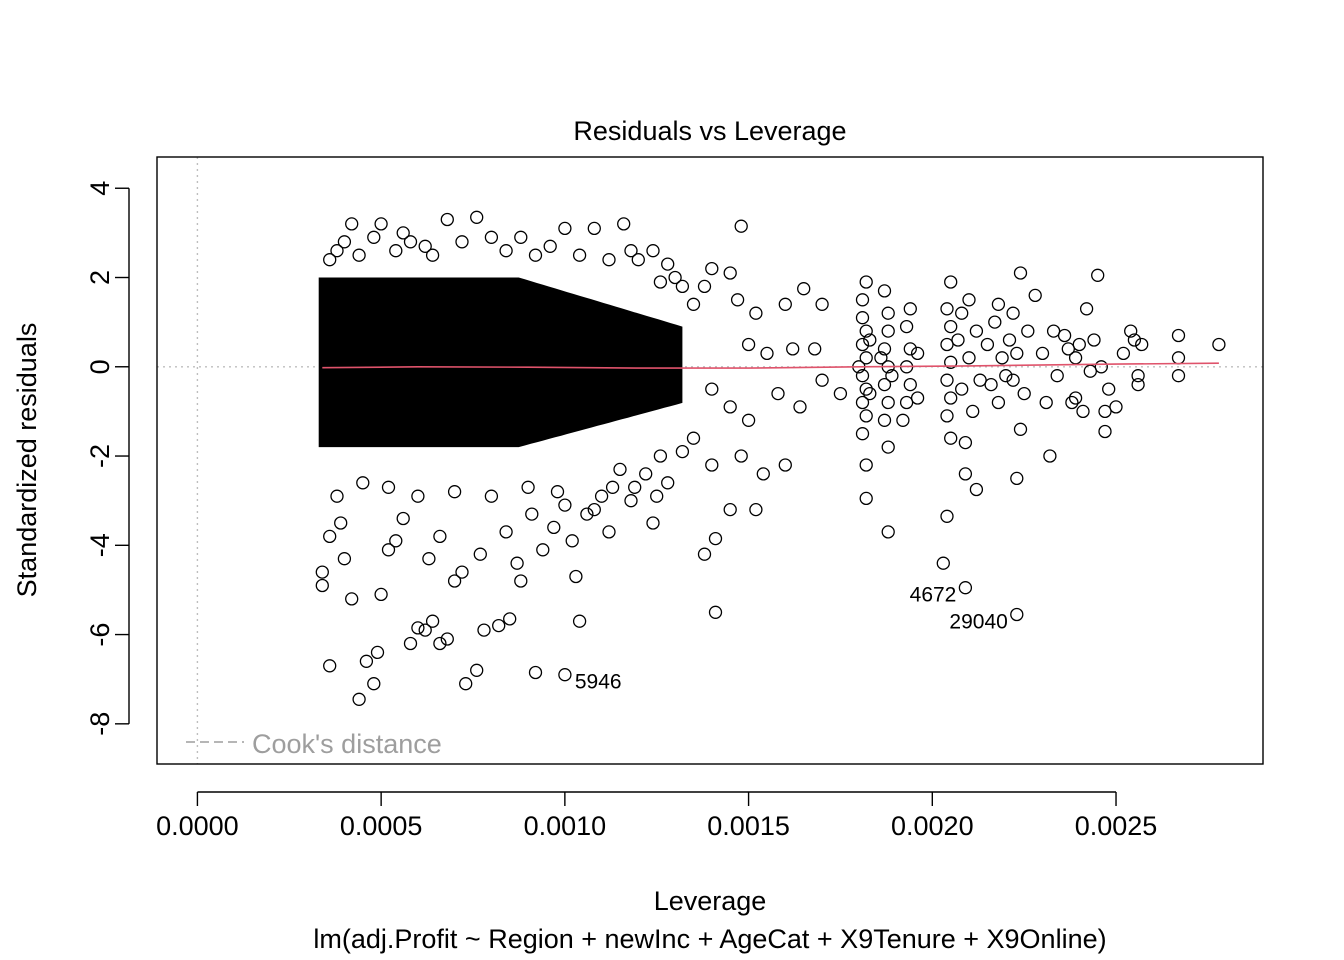 The image size is (1344, 960). Describe the element at coordinates (381, 826) in the screenshot. I see `x-tick-label: 0.0005` at that location.